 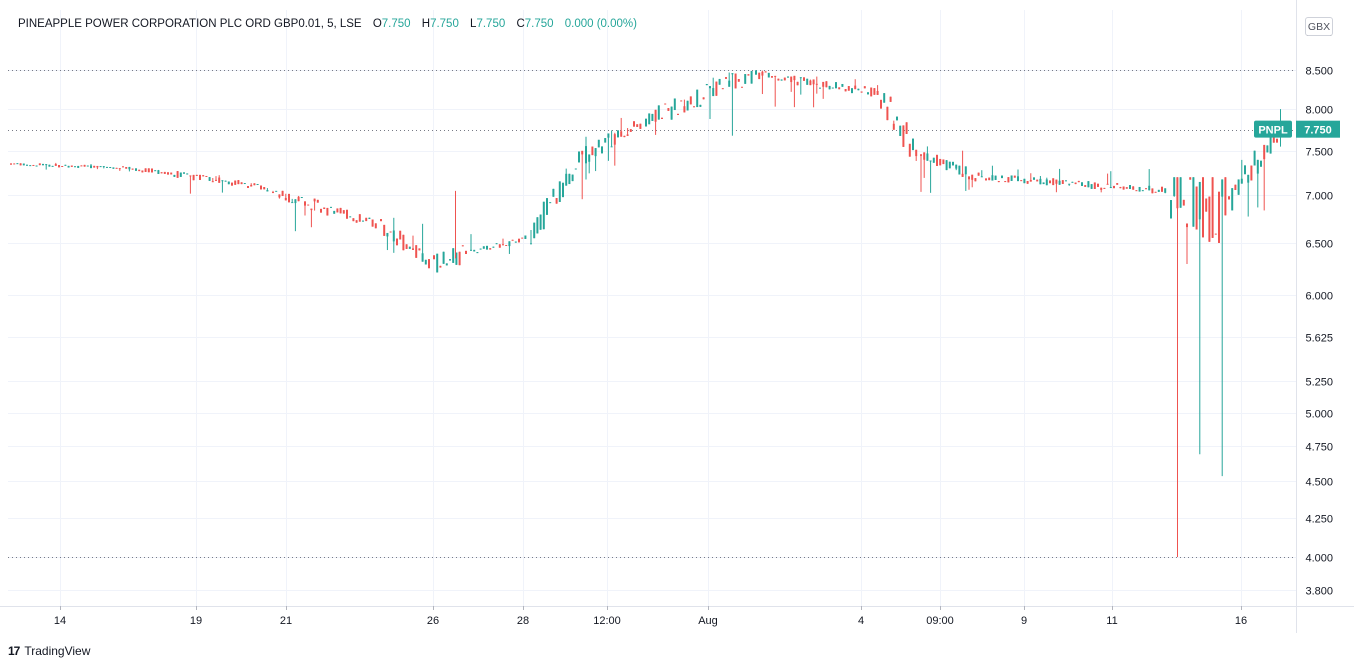 I want to click on tradingview-branding: 17 TradingView, so click(x=49, y=651).